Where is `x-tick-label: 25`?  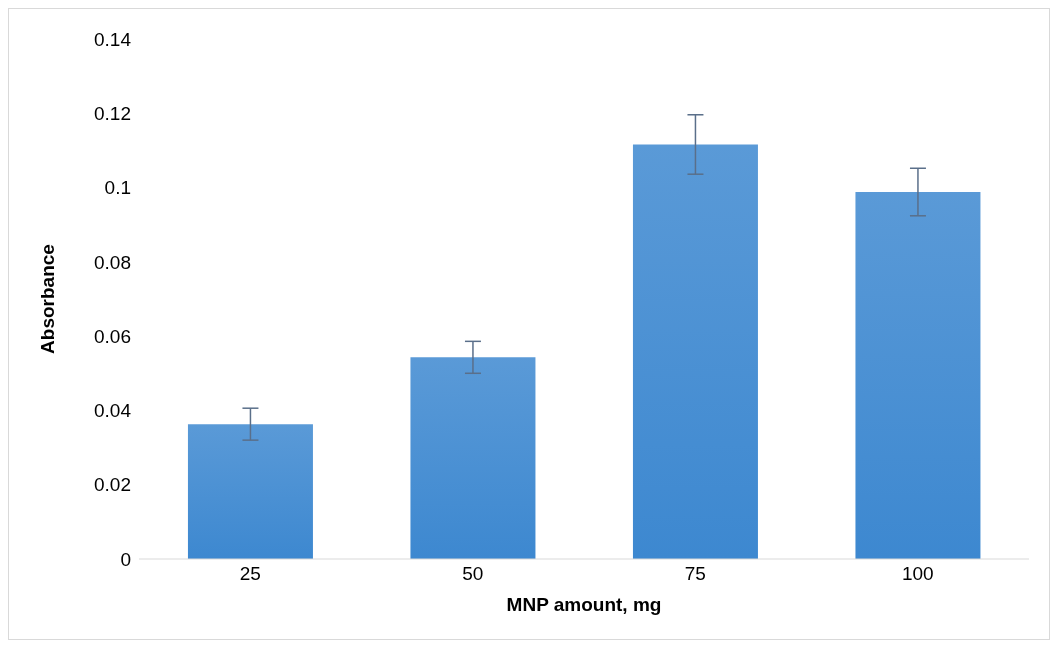
x-tick-label: 25 is located at coordinates (250, 574).